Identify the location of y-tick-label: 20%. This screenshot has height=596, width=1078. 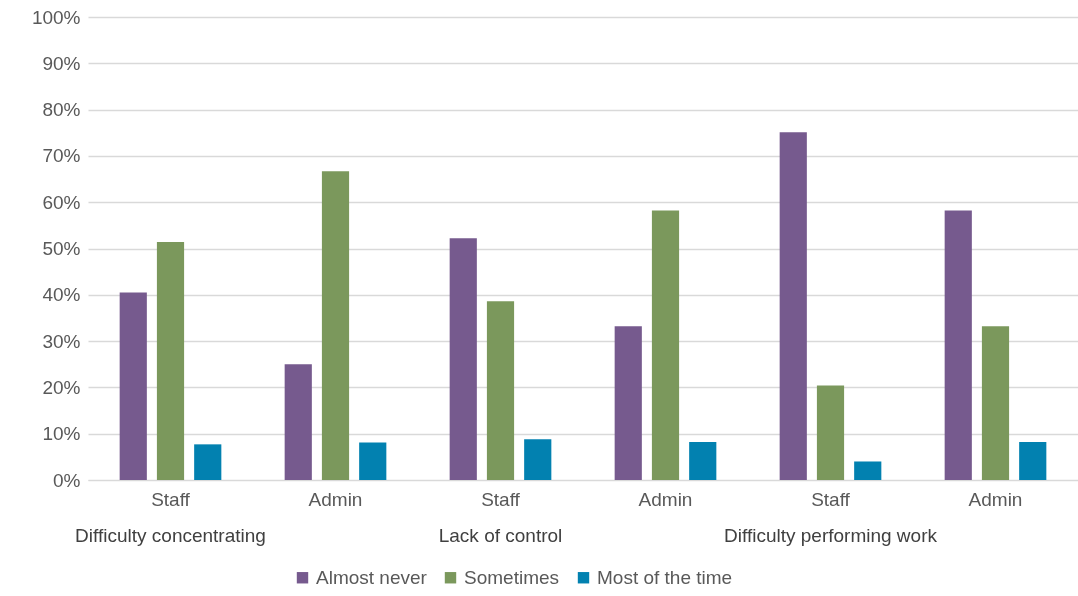
(61, 387).